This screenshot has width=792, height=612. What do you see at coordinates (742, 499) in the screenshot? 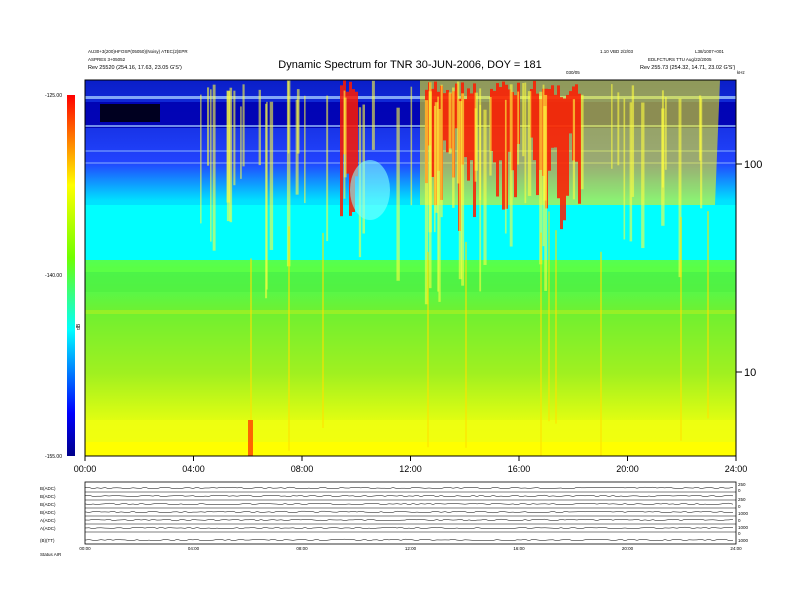
I see `panel-right-tick: 250` at bounding box center [742, 499].